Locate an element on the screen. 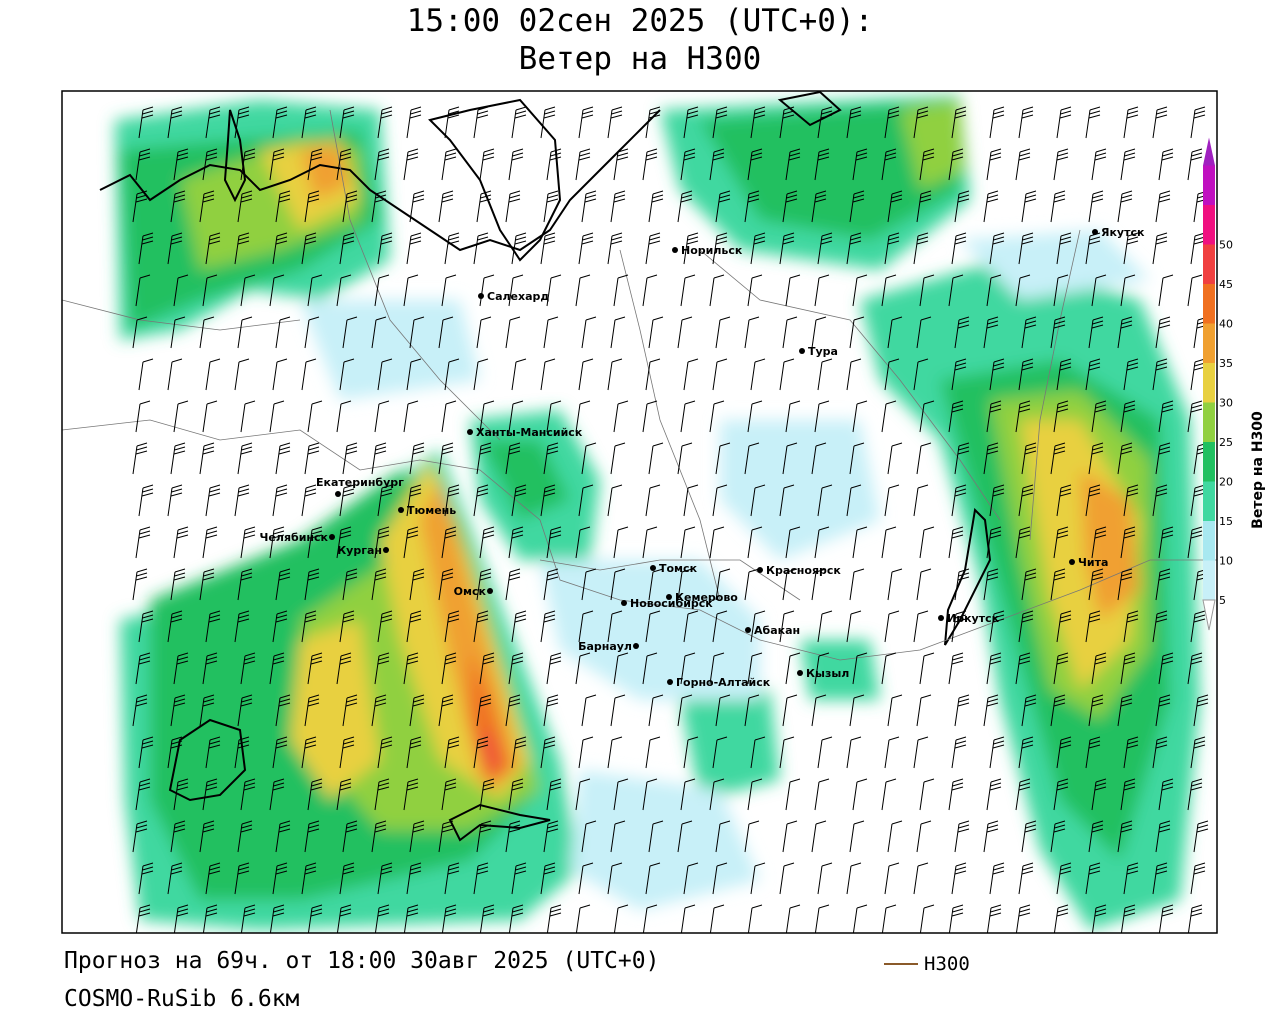  colorbar-tick-label: 35 is located at coordinates (1226, 363).